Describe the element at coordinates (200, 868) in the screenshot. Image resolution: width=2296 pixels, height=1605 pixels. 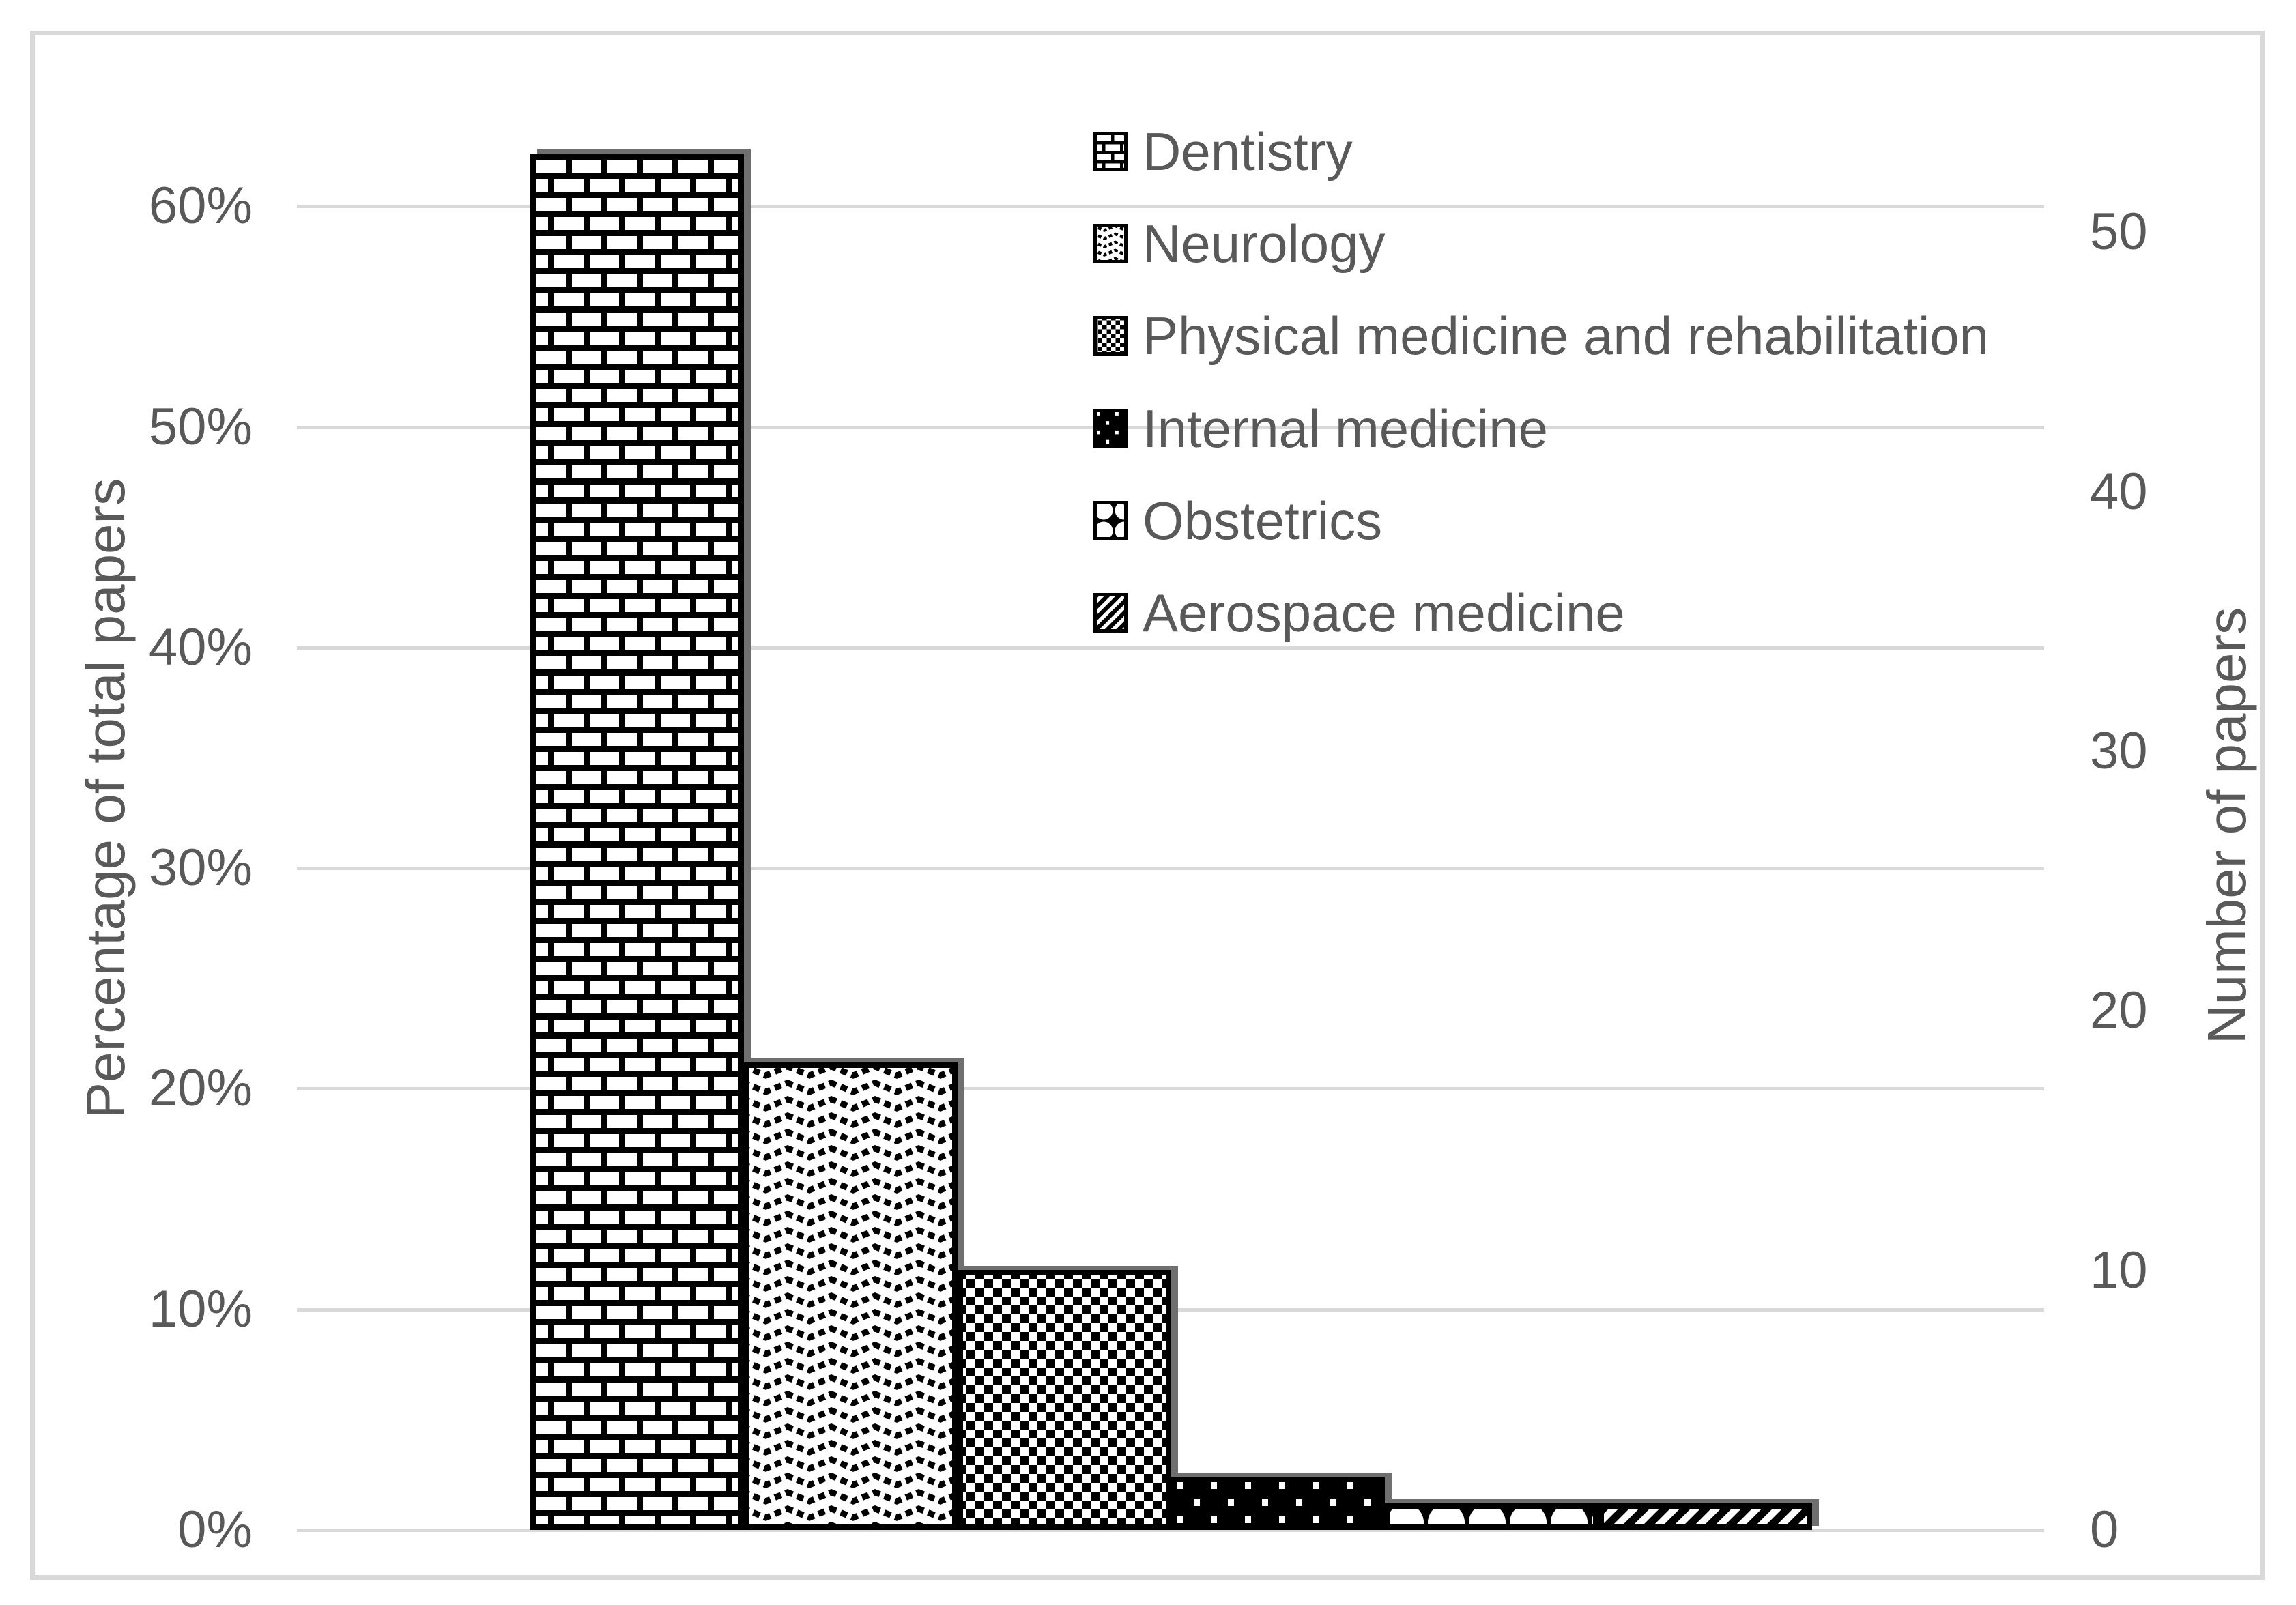
I see `left-tick-label-30: 30%` at that location.